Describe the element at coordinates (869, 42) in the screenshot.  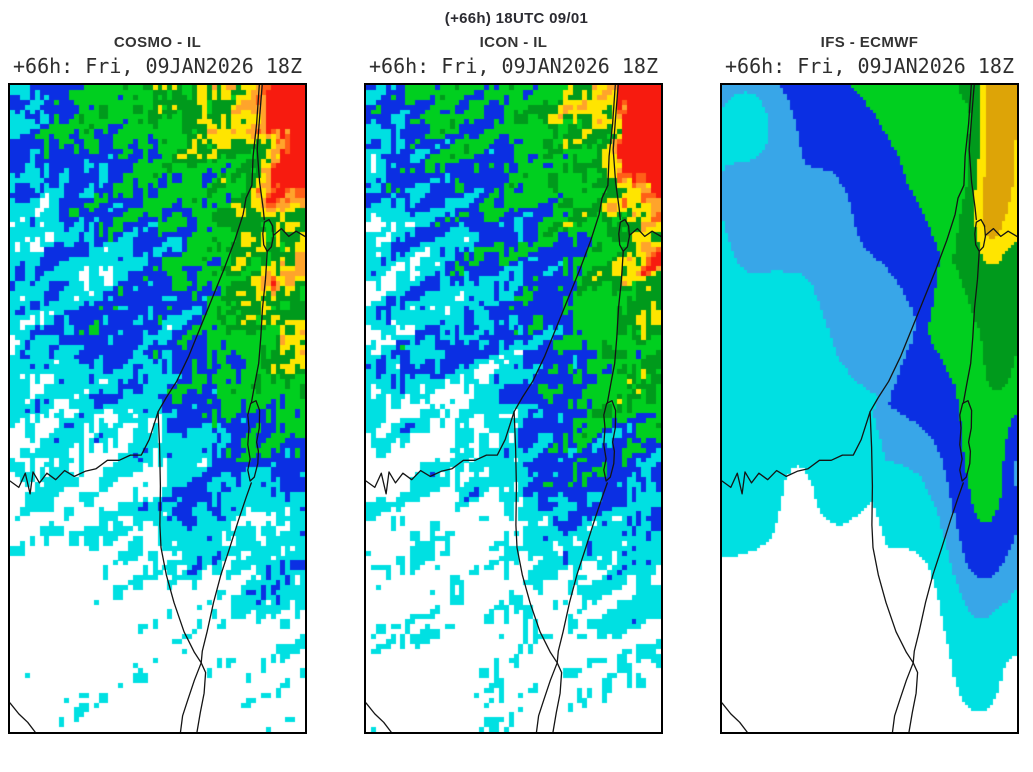
I see `model-name-label: IFS - ECMWF` at that location.